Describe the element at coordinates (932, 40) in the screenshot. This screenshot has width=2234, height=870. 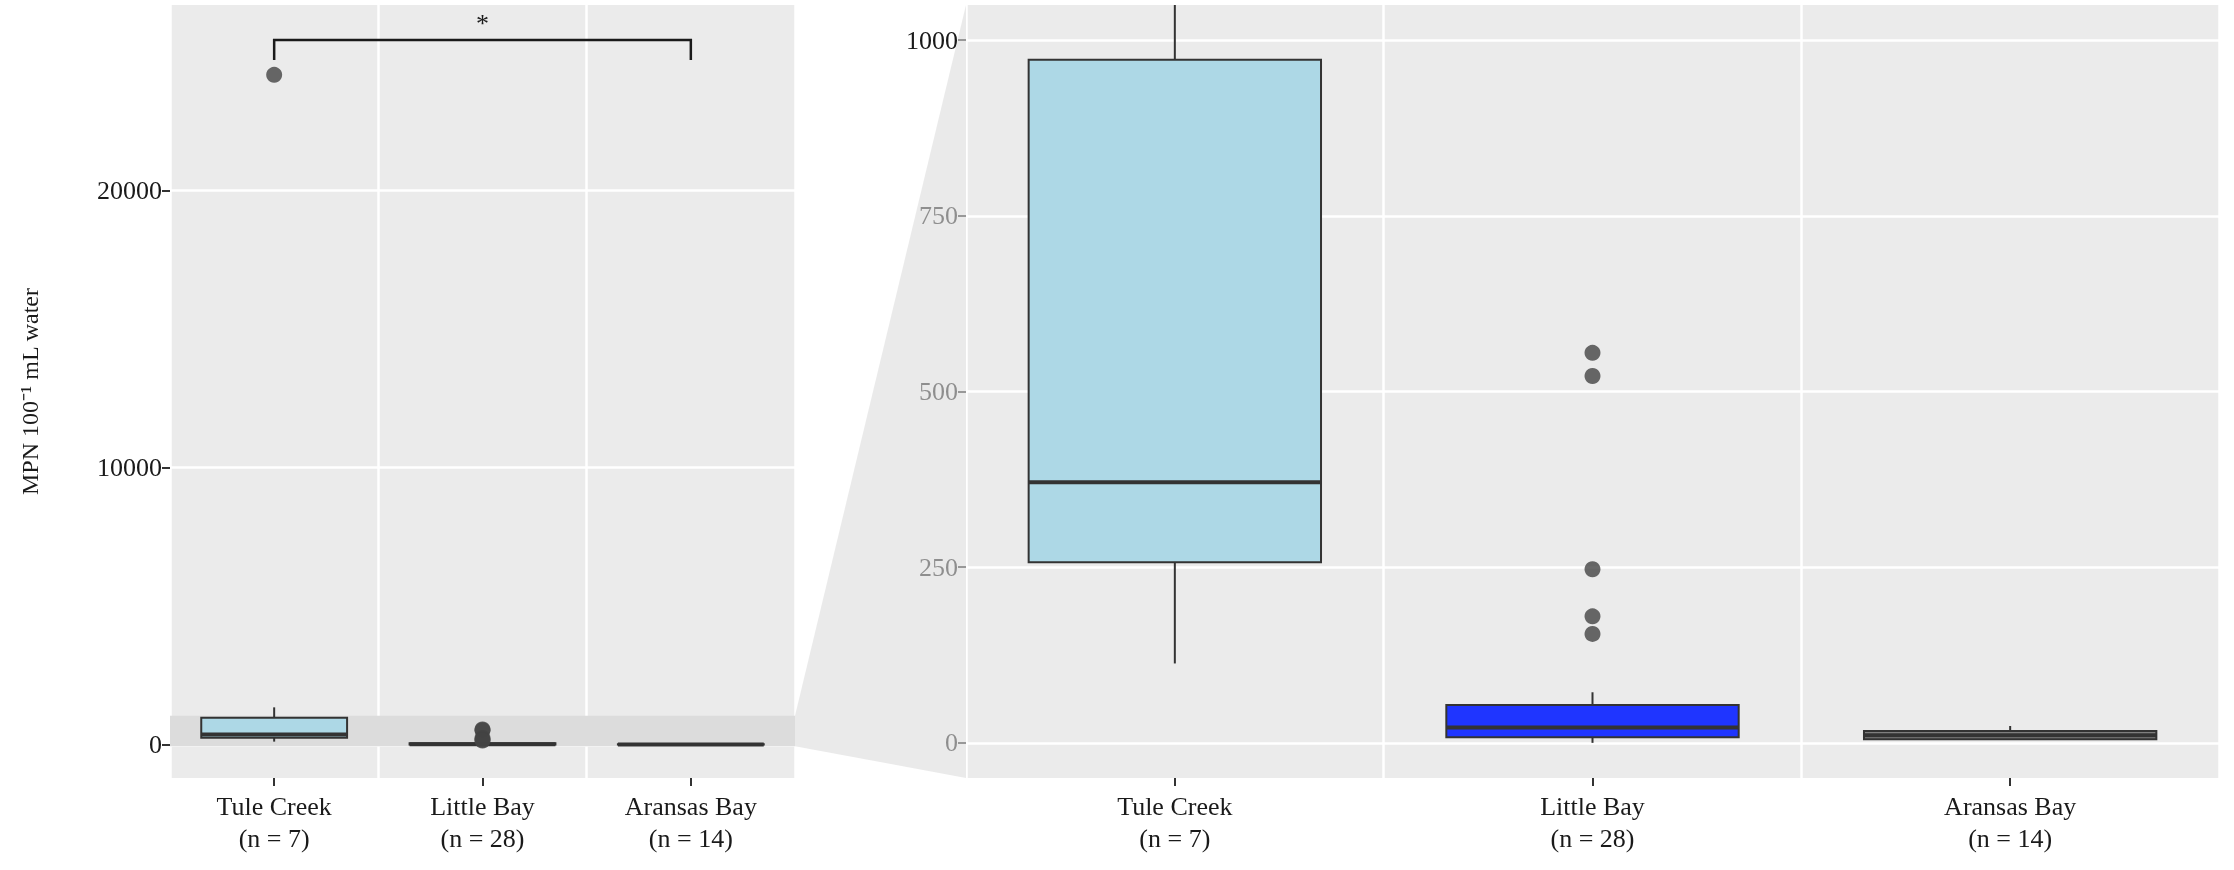
I see `y-tick-label: 1000` at that location.